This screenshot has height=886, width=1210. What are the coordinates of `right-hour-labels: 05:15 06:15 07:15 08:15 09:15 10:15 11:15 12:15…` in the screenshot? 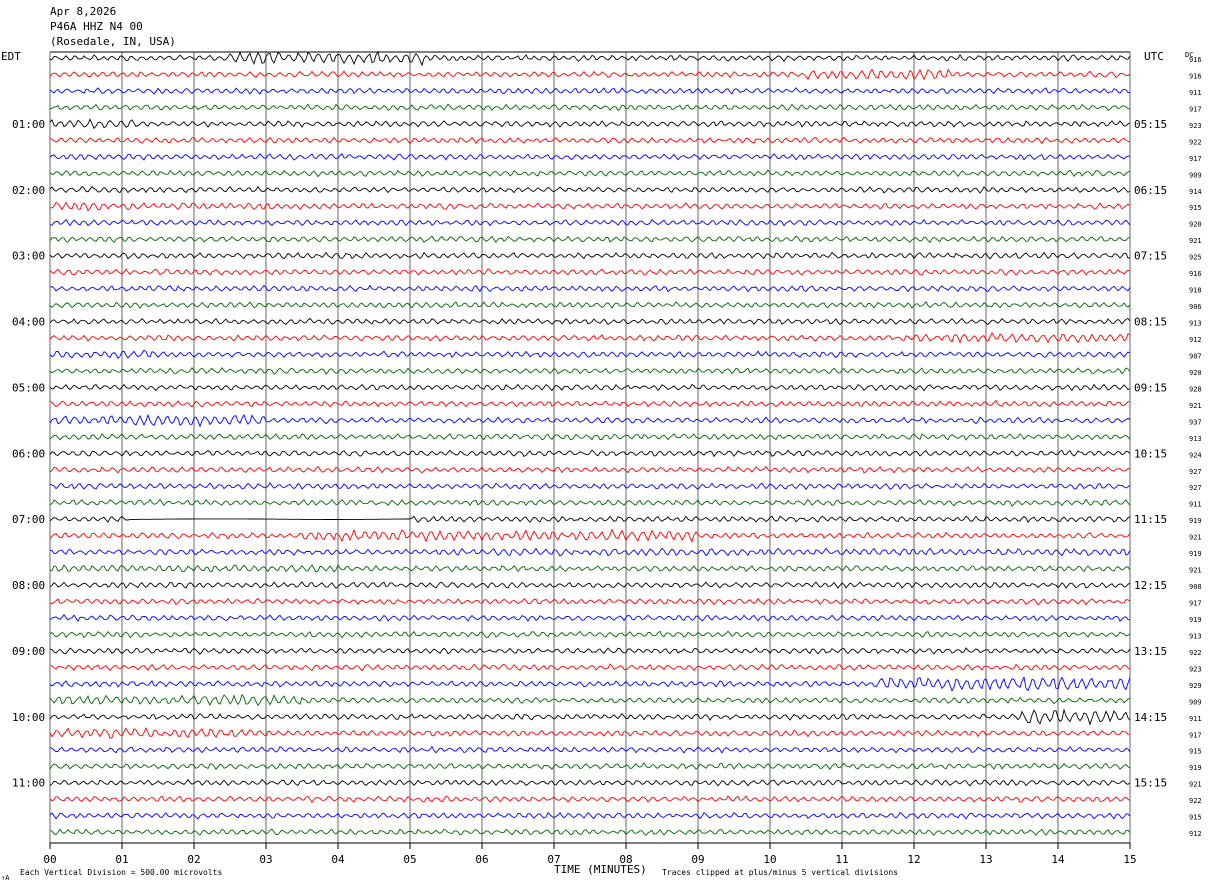 It's located at (1150, 454).